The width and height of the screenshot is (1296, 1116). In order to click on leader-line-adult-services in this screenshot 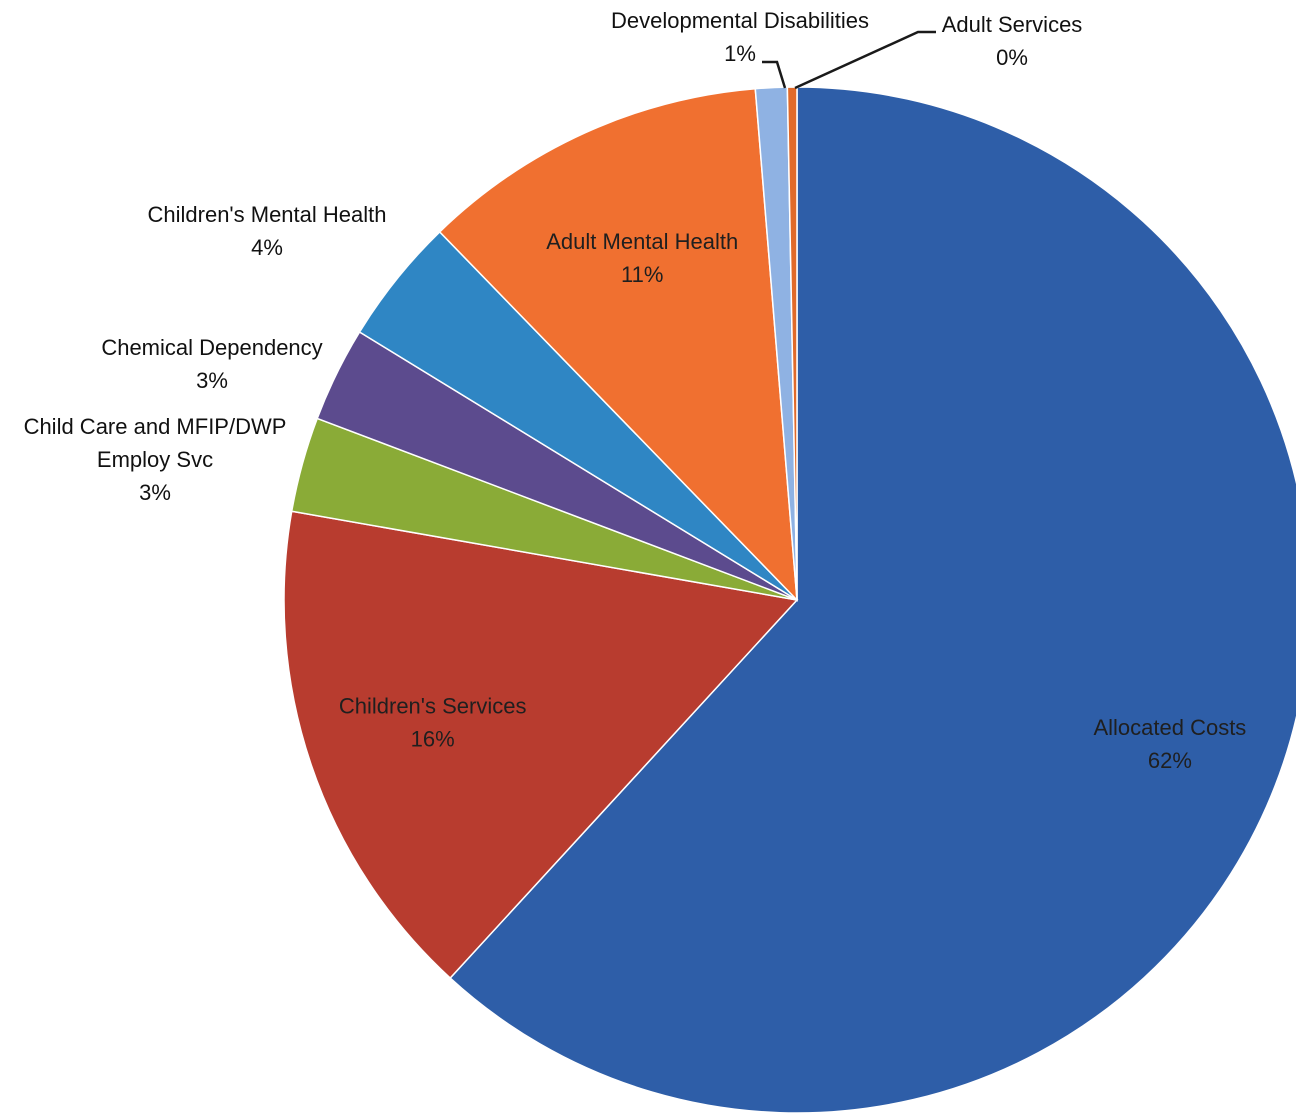, I will do `click(865, 60)`.